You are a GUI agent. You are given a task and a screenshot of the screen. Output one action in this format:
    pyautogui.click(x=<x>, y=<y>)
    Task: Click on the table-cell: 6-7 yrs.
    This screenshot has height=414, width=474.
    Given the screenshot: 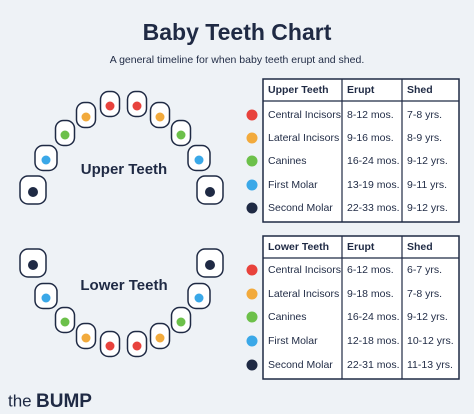 What is the action you would take?
    pyautogui.click(x=424, y=270)
    